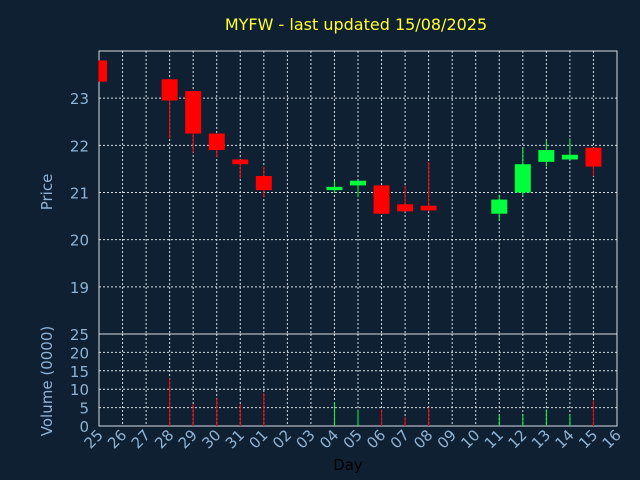  Describe the element at coordinates (79, 390) in the screenshot. I see `volume-y-tick-label: 10` at that location.